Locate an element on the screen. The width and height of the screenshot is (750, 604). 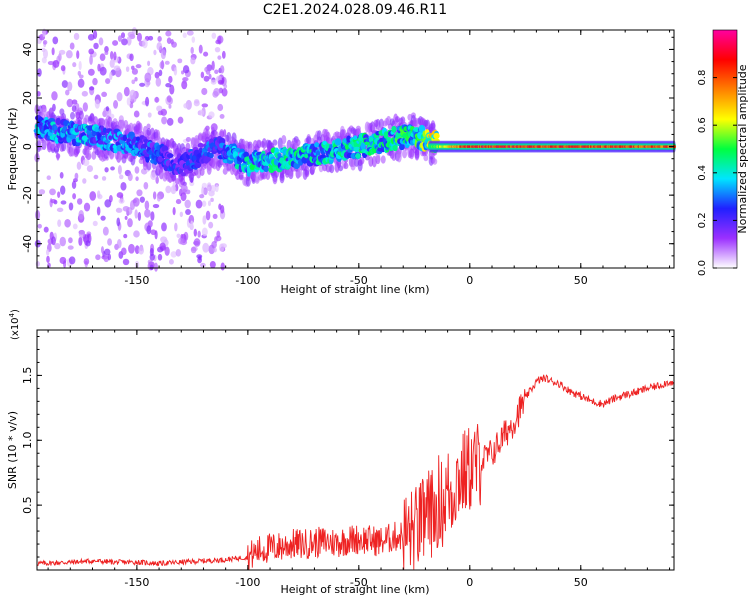
spectrogram-y-tick-label: 0 is located at coordinates (27, 146).